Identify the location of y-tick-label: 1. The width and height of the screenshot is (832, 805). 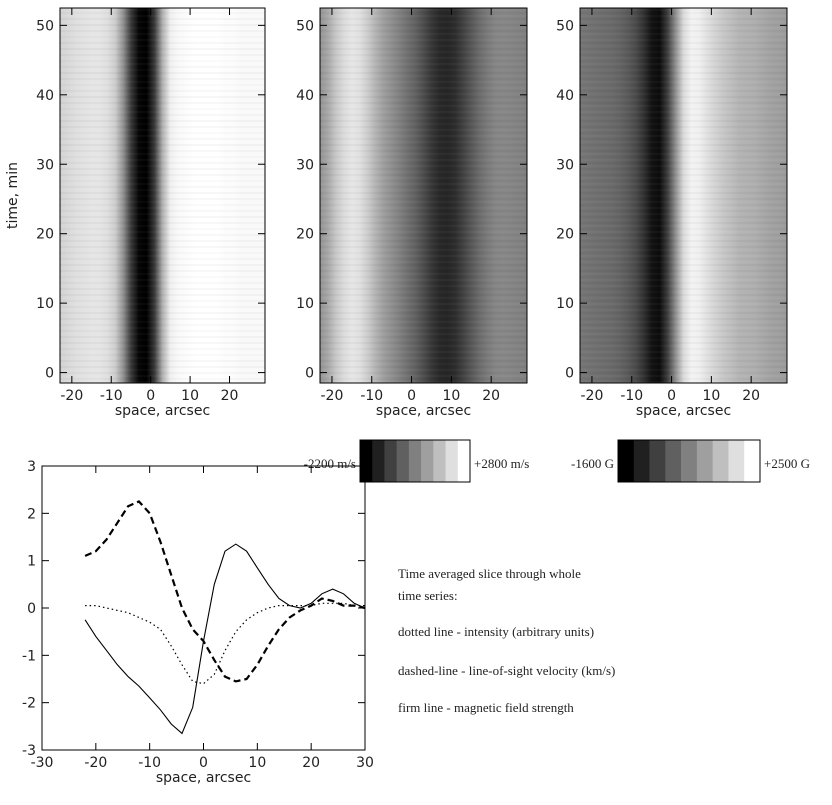
(31, 562).